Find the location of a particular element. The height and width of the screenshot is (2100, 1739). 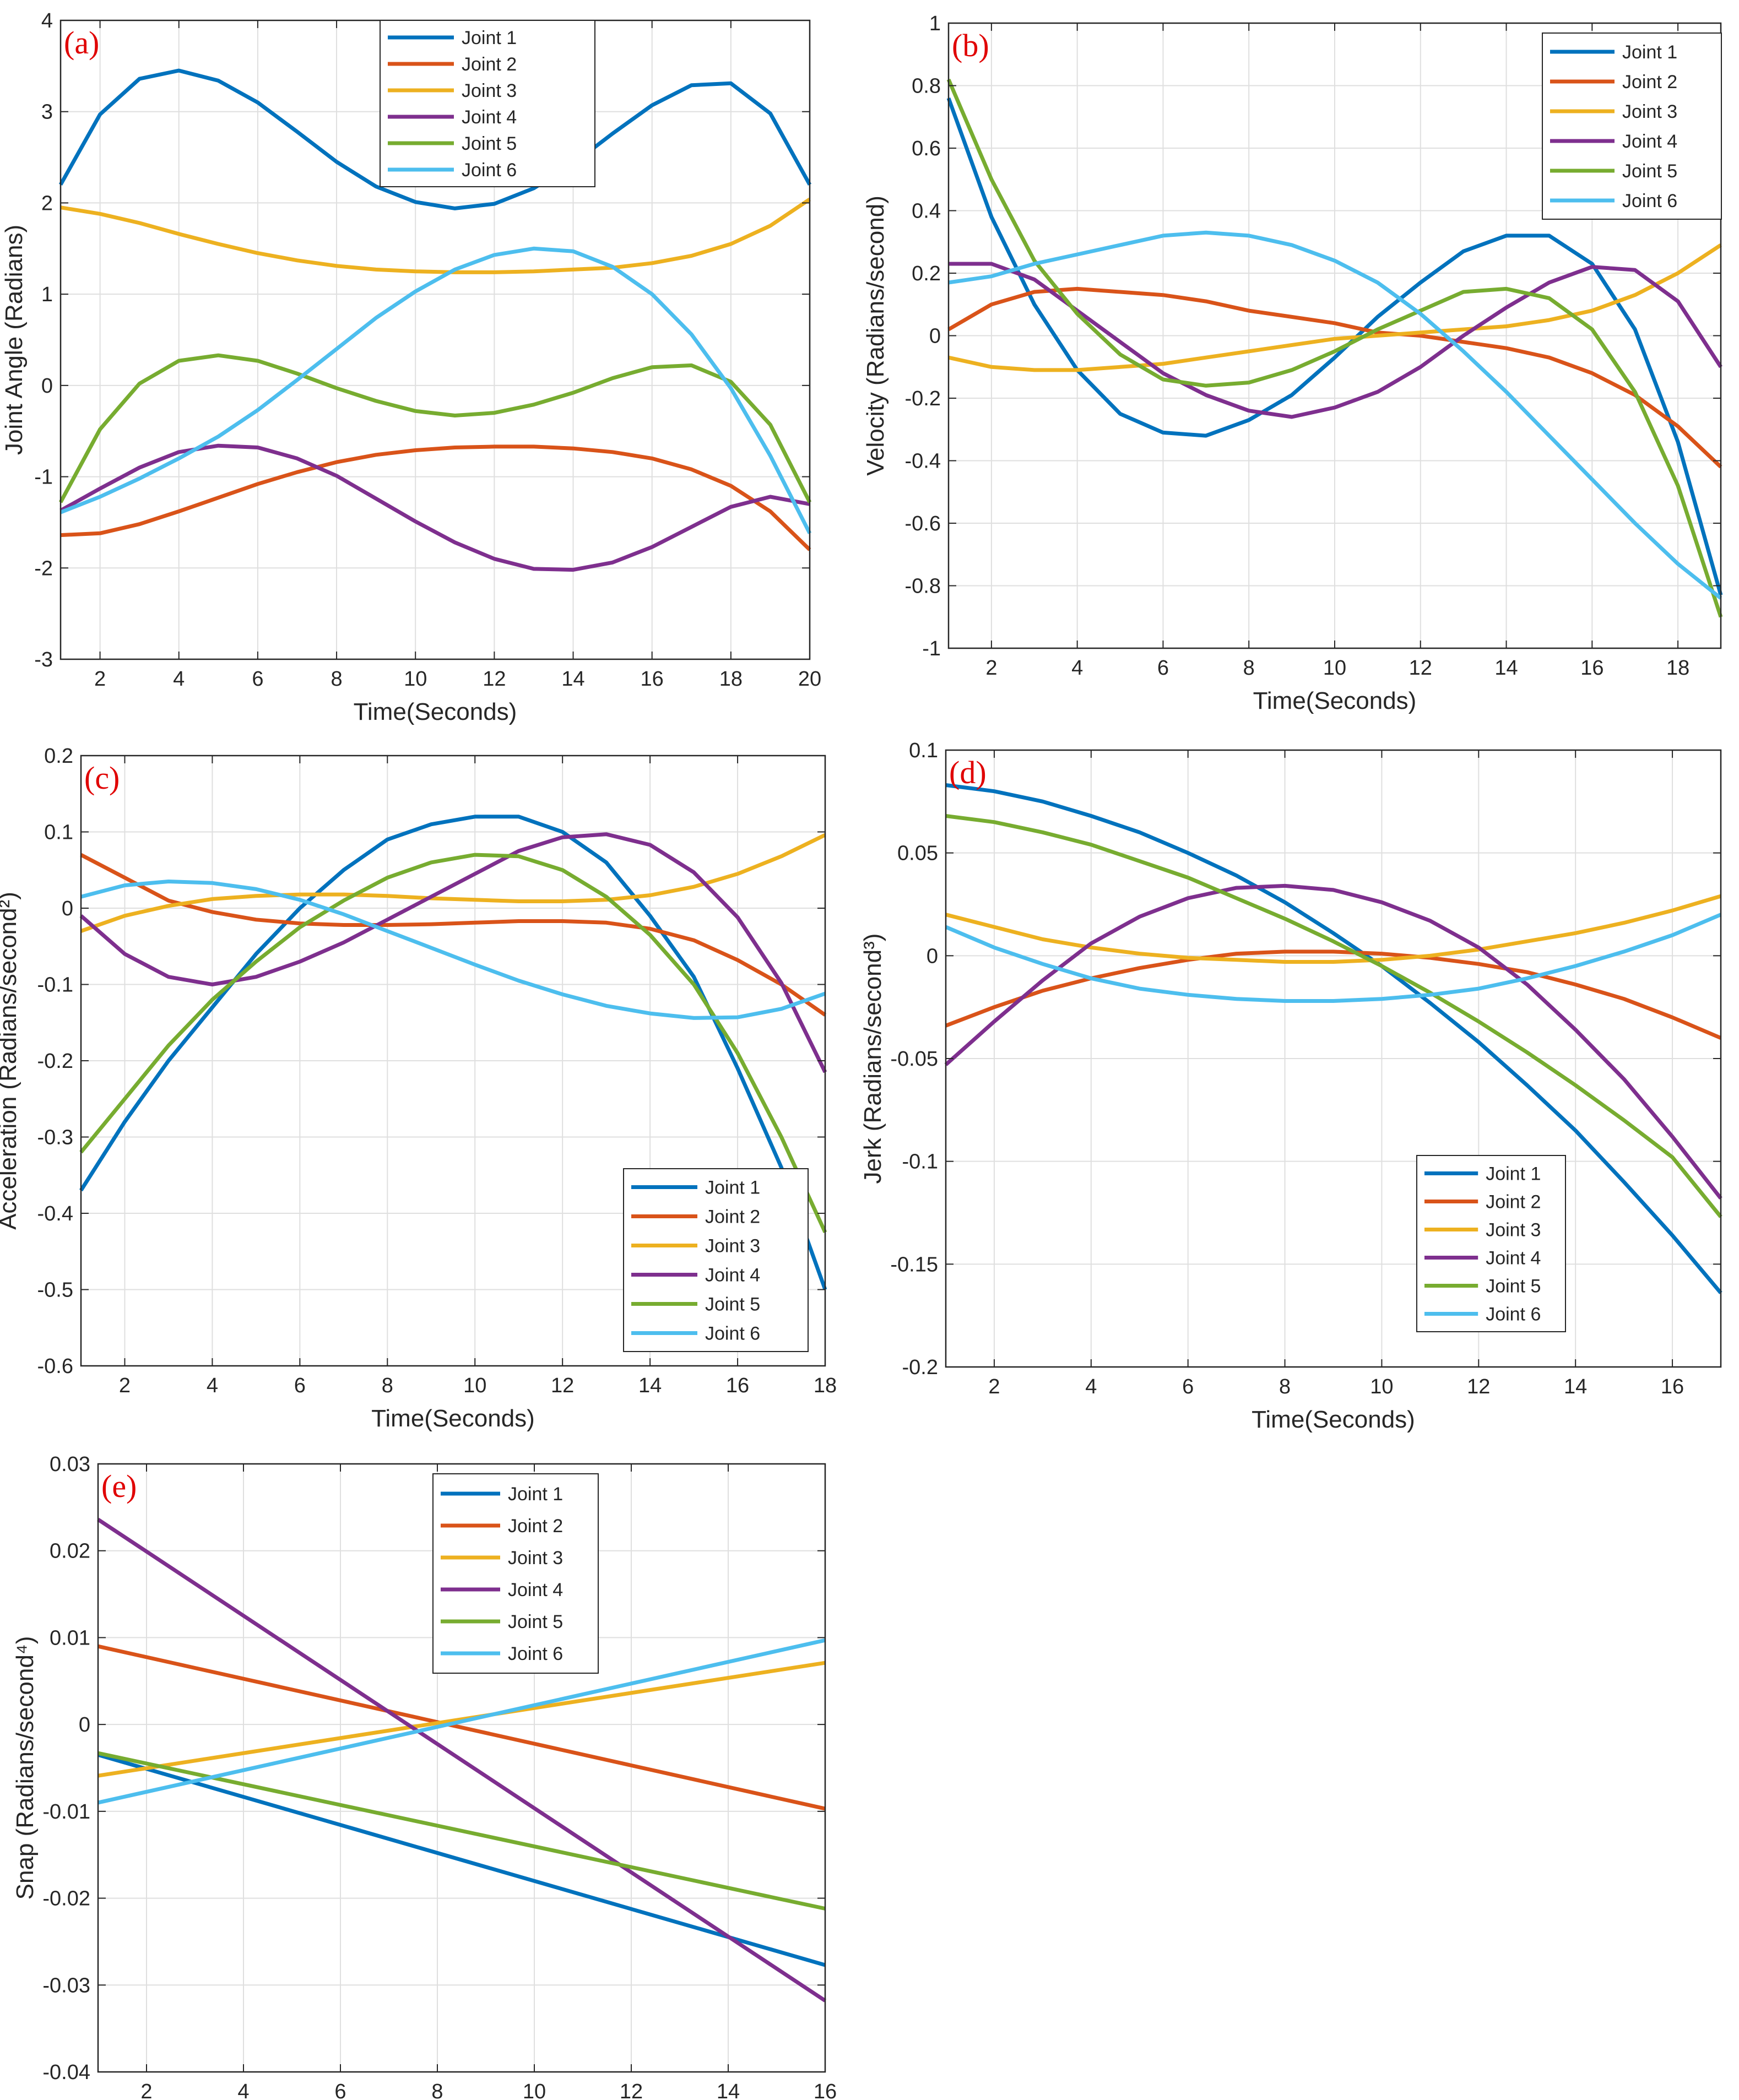

y-tick-label: 0.03 is located at coordinates (70, 1465).